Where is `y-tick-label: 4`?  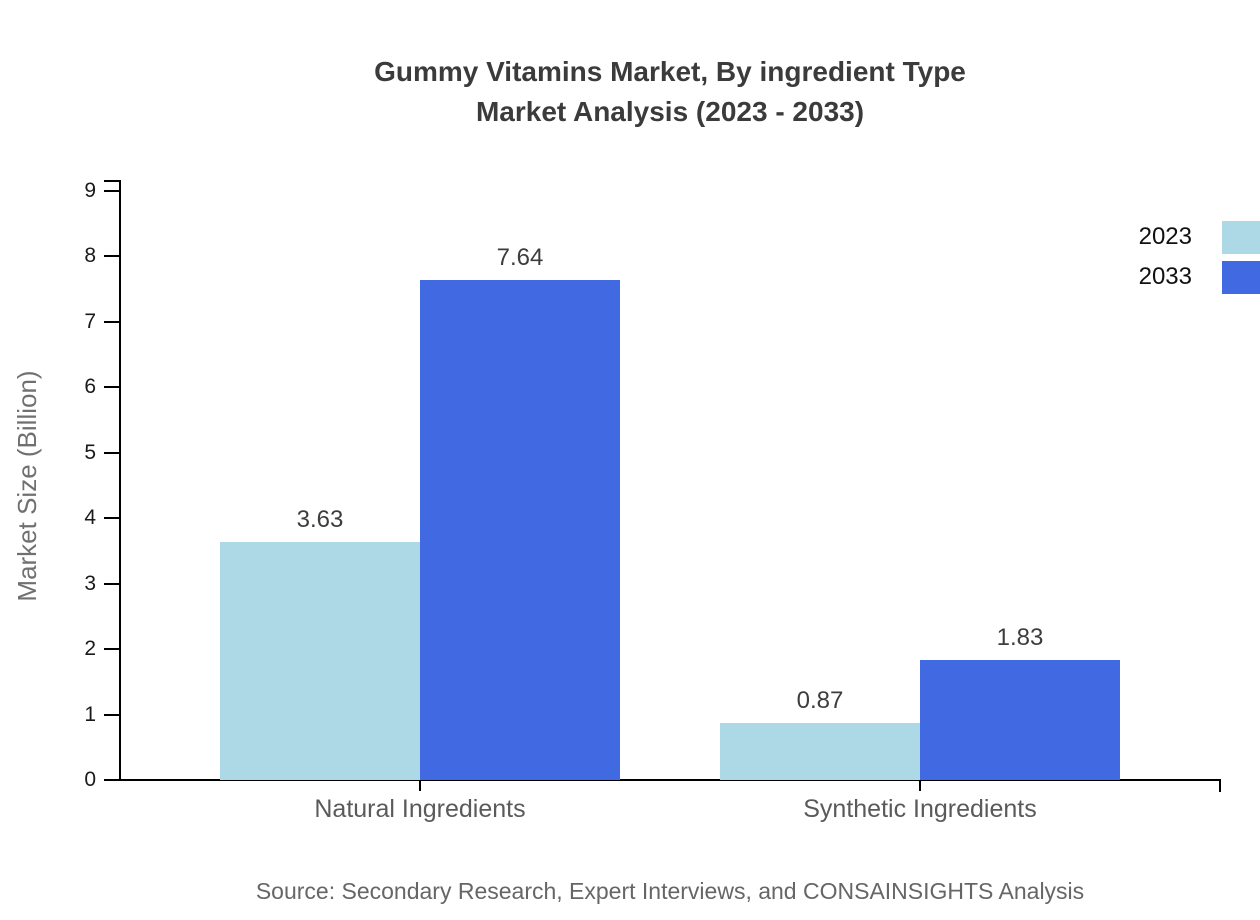 y-tick-label: 4 is located at coordinates (90, 517).